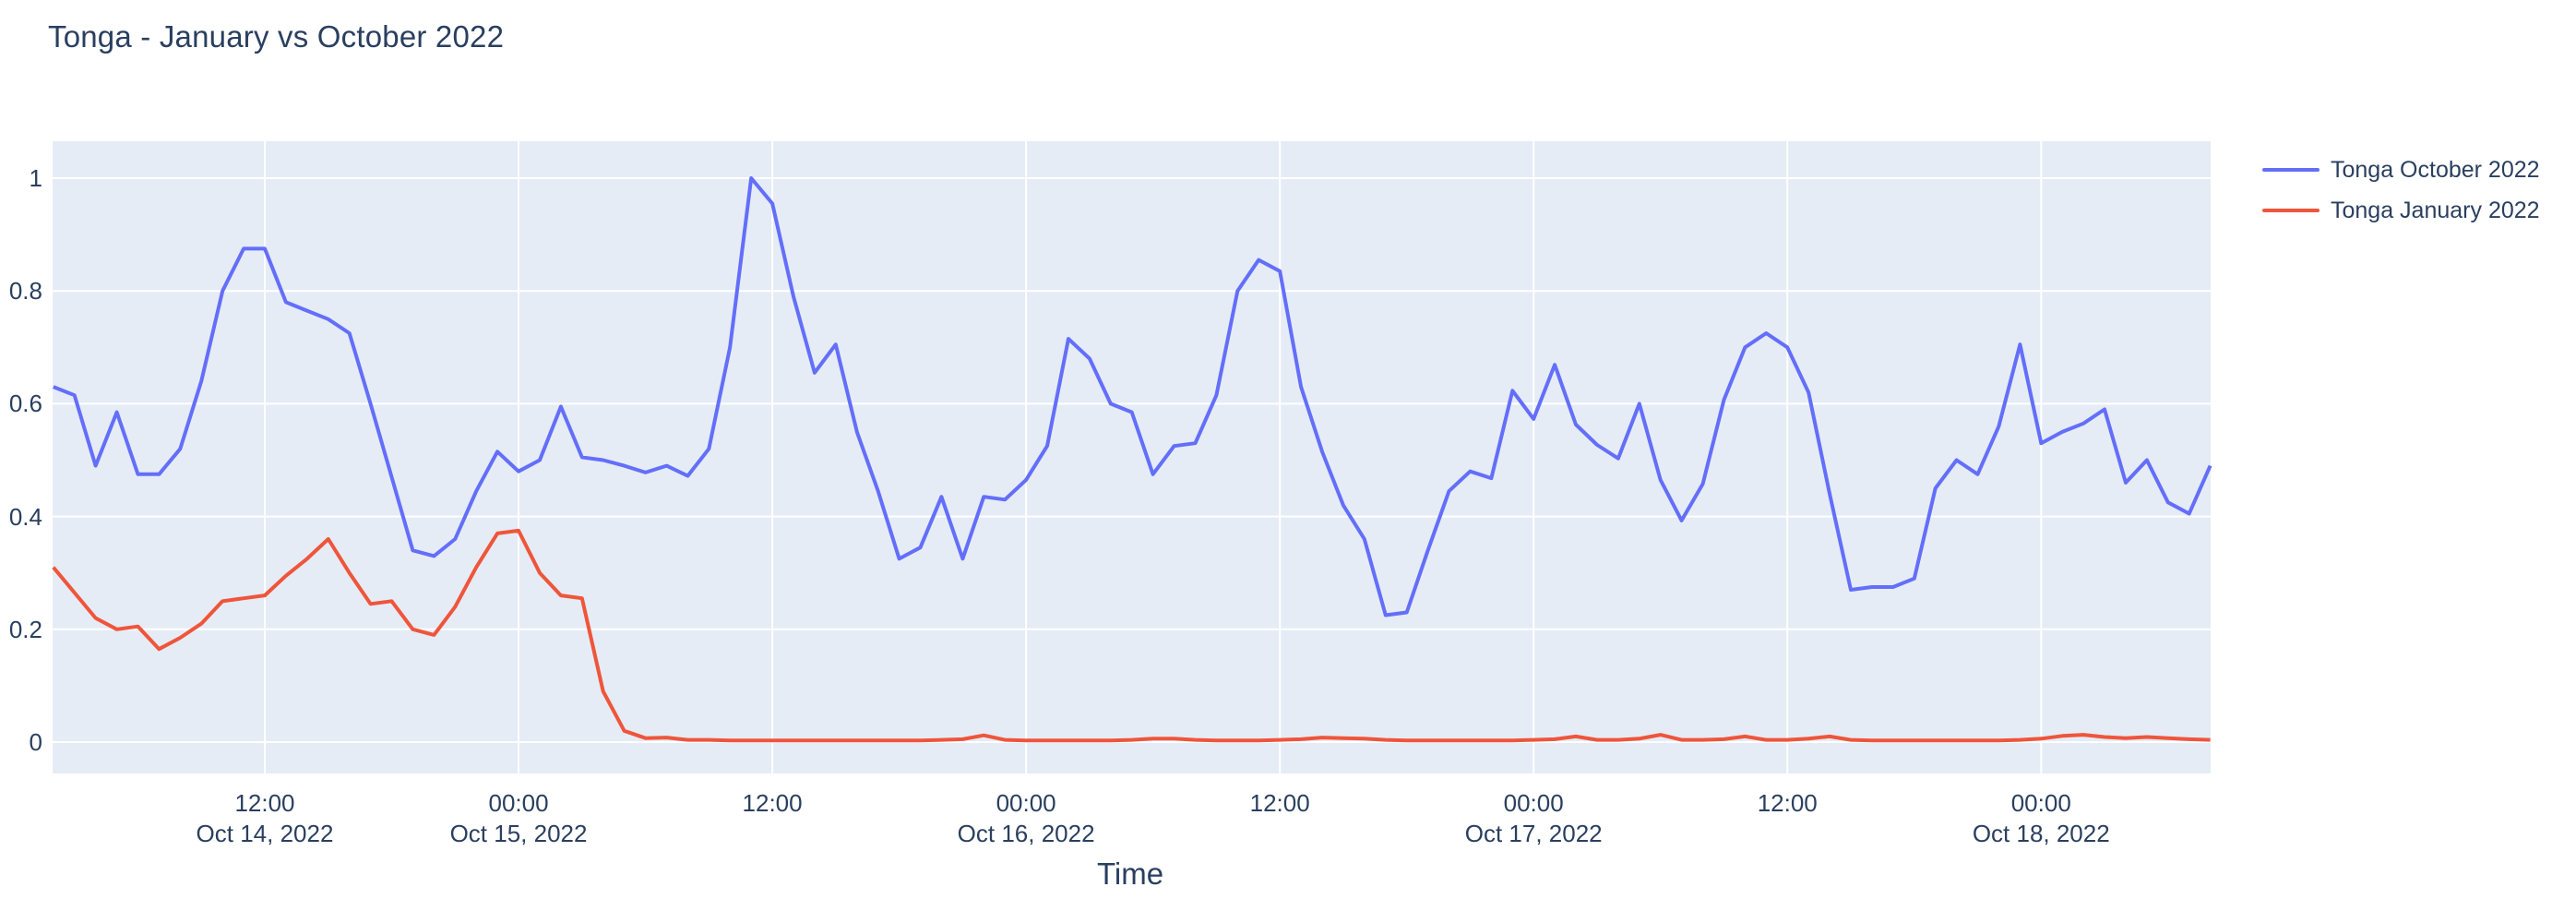  I want to click on y-tick-label-0: 0, so click(35, 742).